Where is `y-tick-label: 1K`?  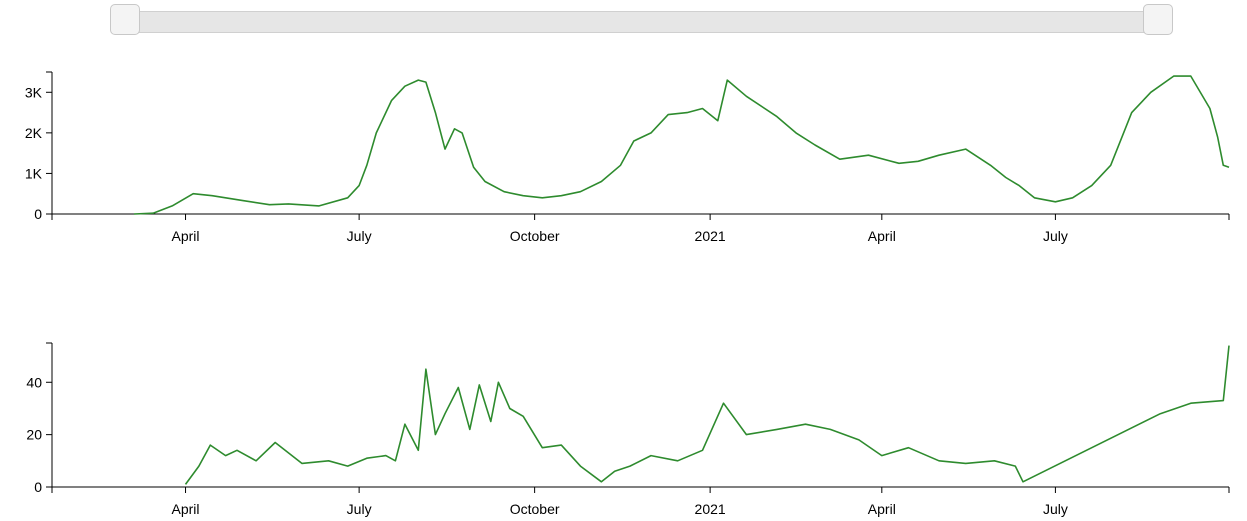
y-tick-label: 1K is located at coordinates (34, 173).